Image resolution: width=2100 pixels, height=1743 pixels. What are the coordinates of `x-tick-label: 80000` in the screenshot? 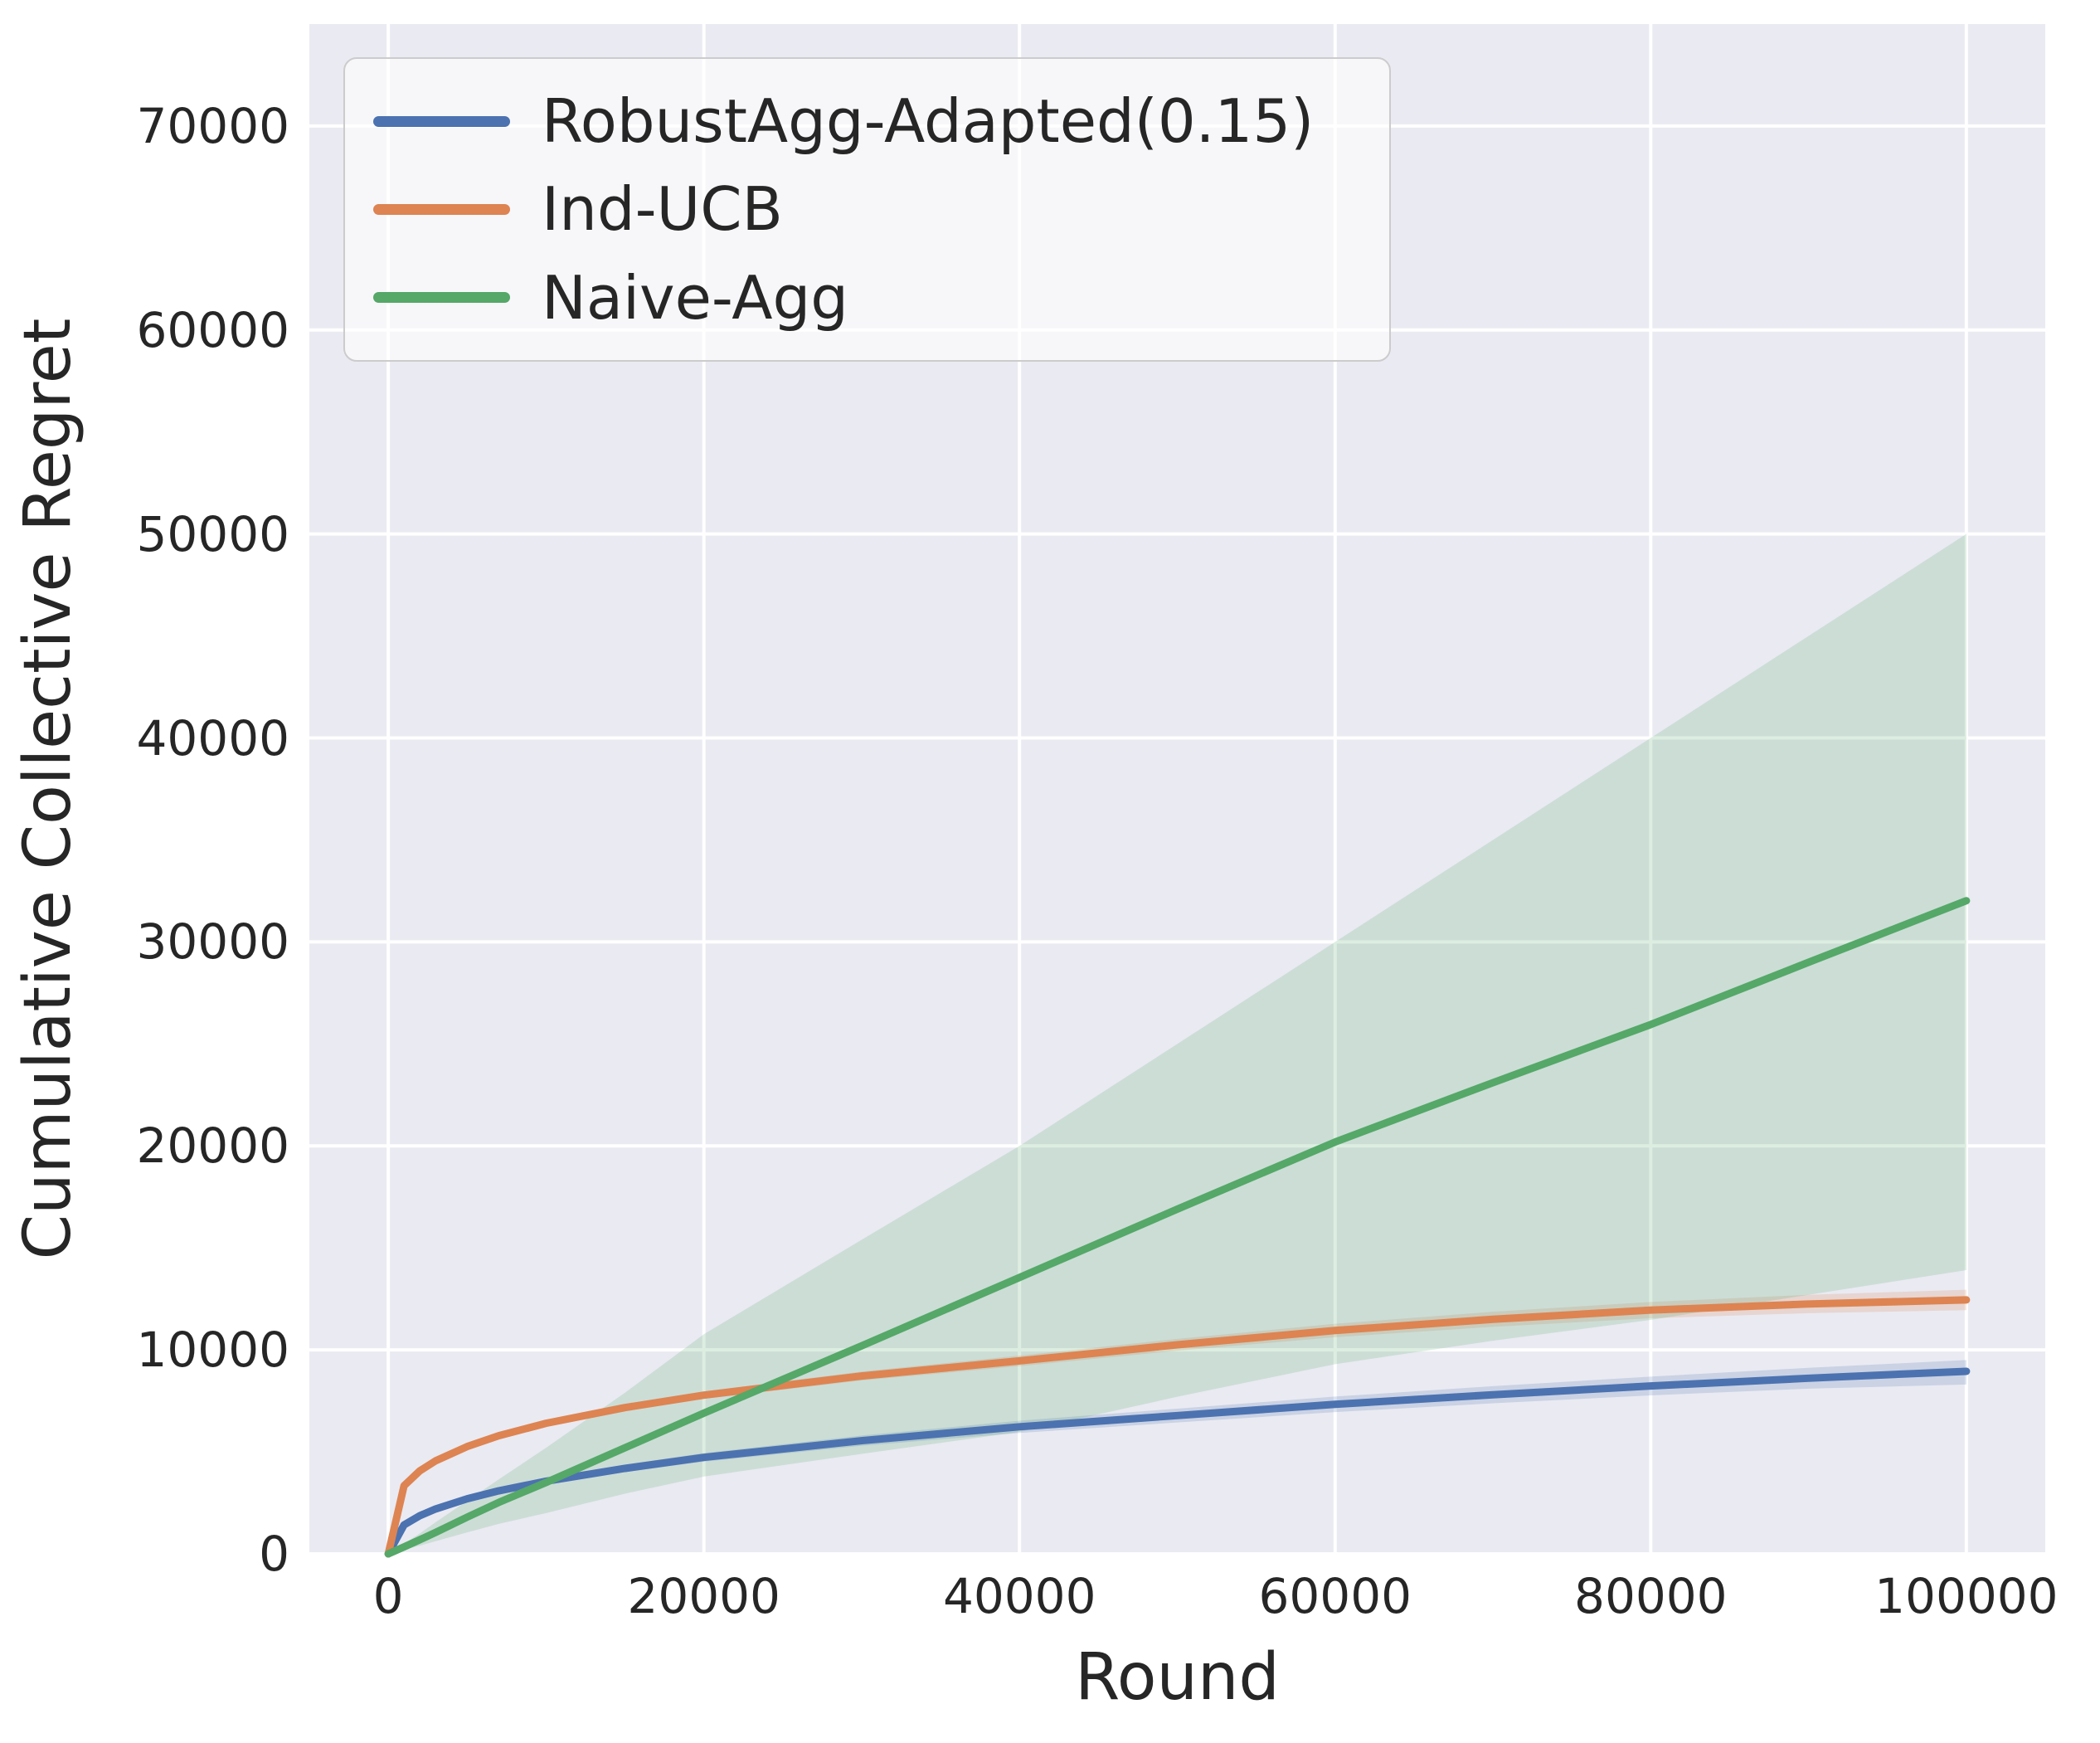 It's located at (1651, 1596).